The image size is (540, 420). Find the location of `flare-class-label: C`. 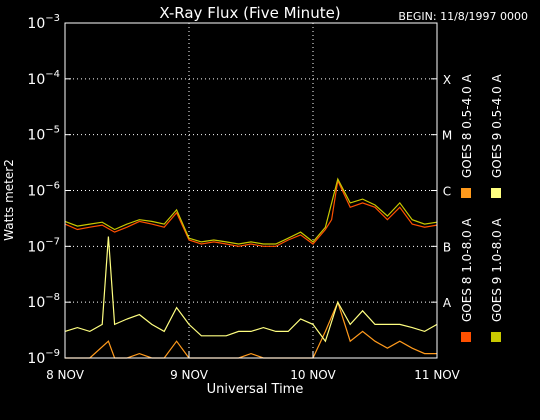

flare-class-label: C is located at coordinates (447, 192).